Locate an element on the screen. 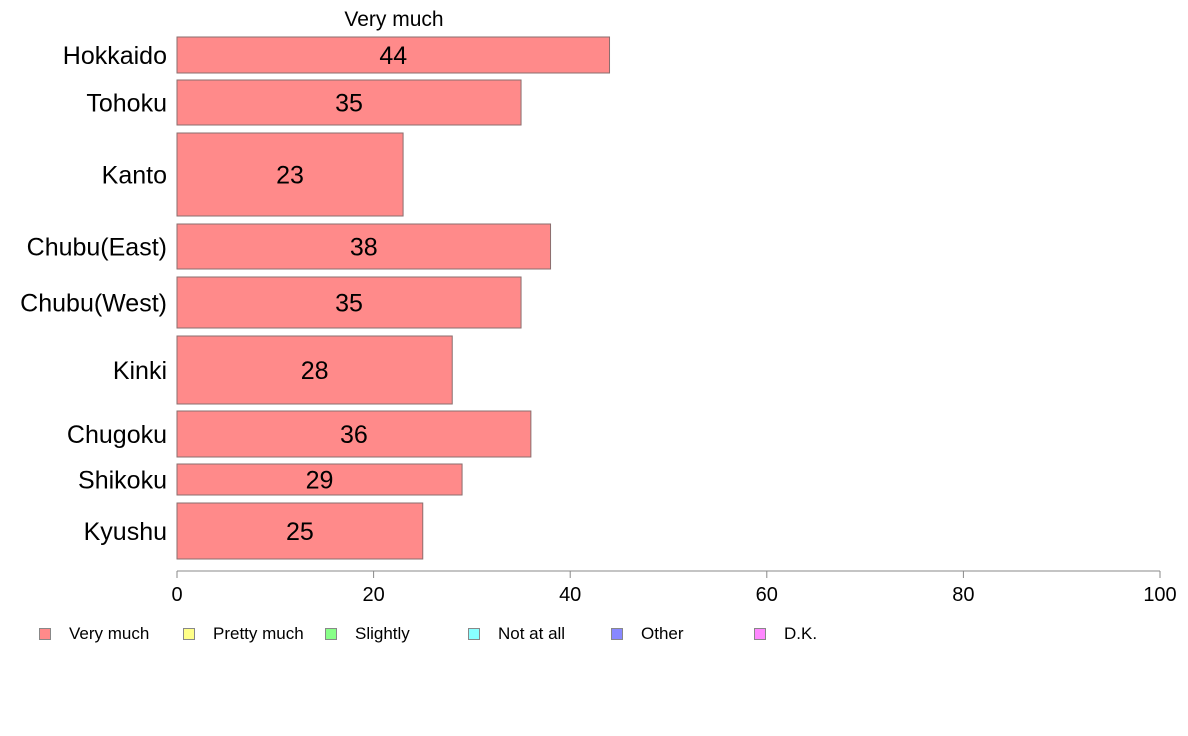 This screenshot has height=736, width=1188. category-label: Chugoku is located at coordinates (117, 435).